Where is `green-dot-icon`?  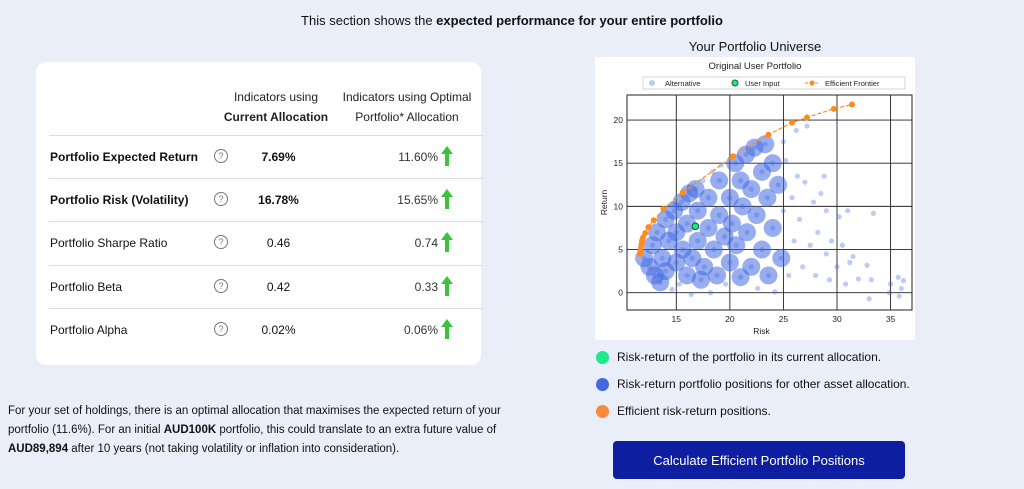
green-dot-icon is located at coordinates (602, 358).